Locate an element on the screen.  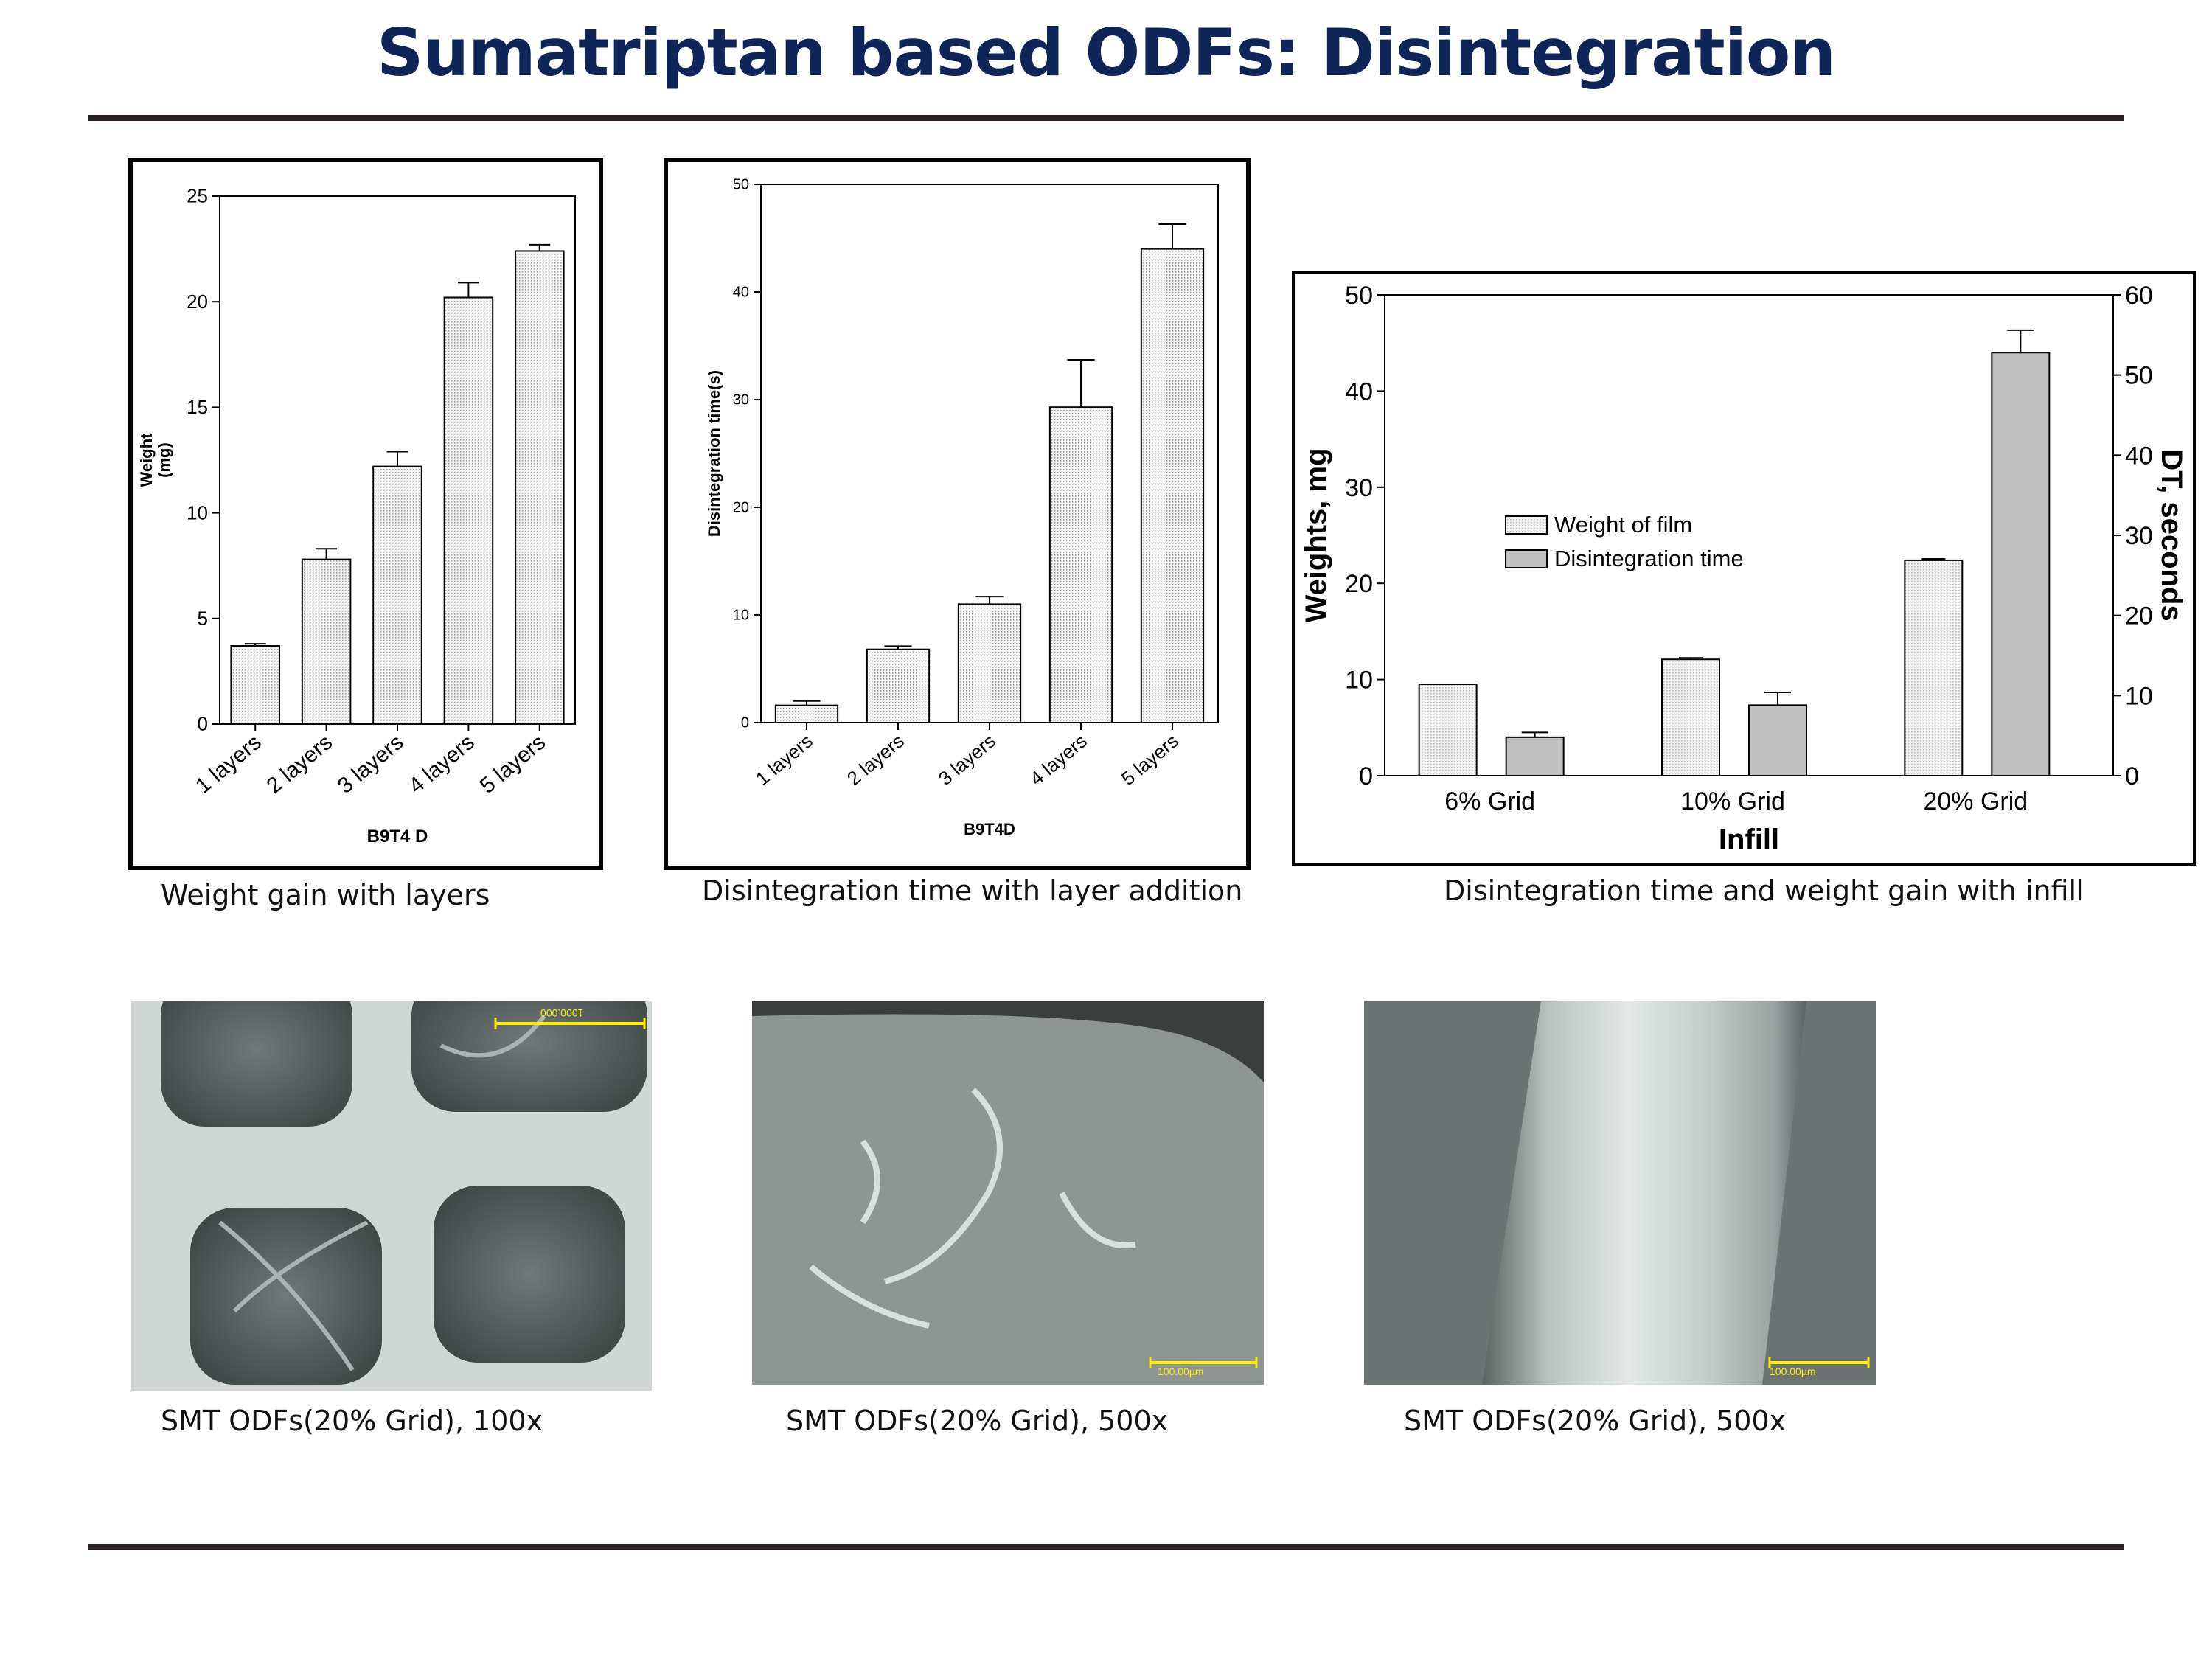
photo1-caption: SMT ODFs(20% Grid), 100x is located at coordinates (352, 1421).